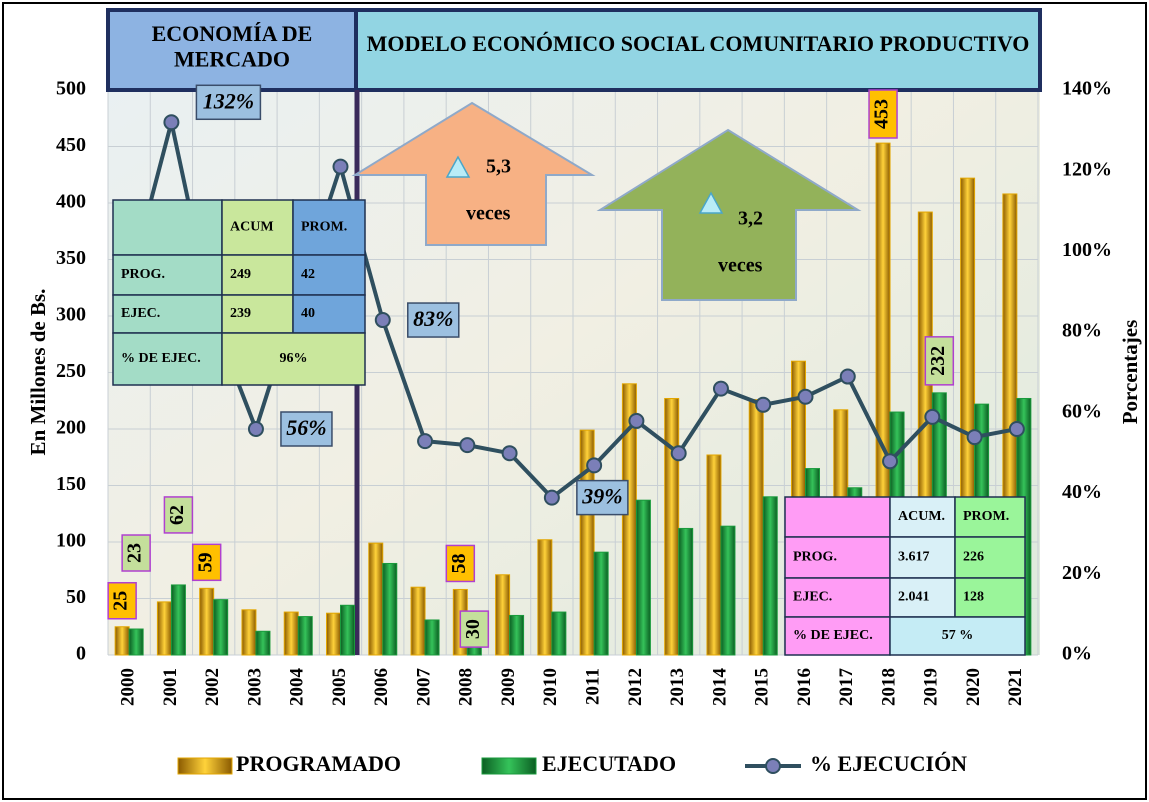 This screenshot has height=802, width=1149. Describe the element at coordinates (888, 687) in the screenshot. I see `x-tick-label: 2018` at that location.